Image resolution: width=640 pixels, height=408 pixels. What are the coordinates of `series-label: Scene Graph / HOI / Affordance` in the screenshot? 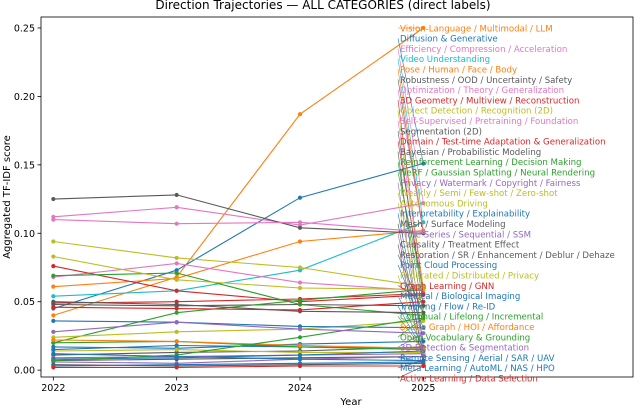 It's located at (467, 328).